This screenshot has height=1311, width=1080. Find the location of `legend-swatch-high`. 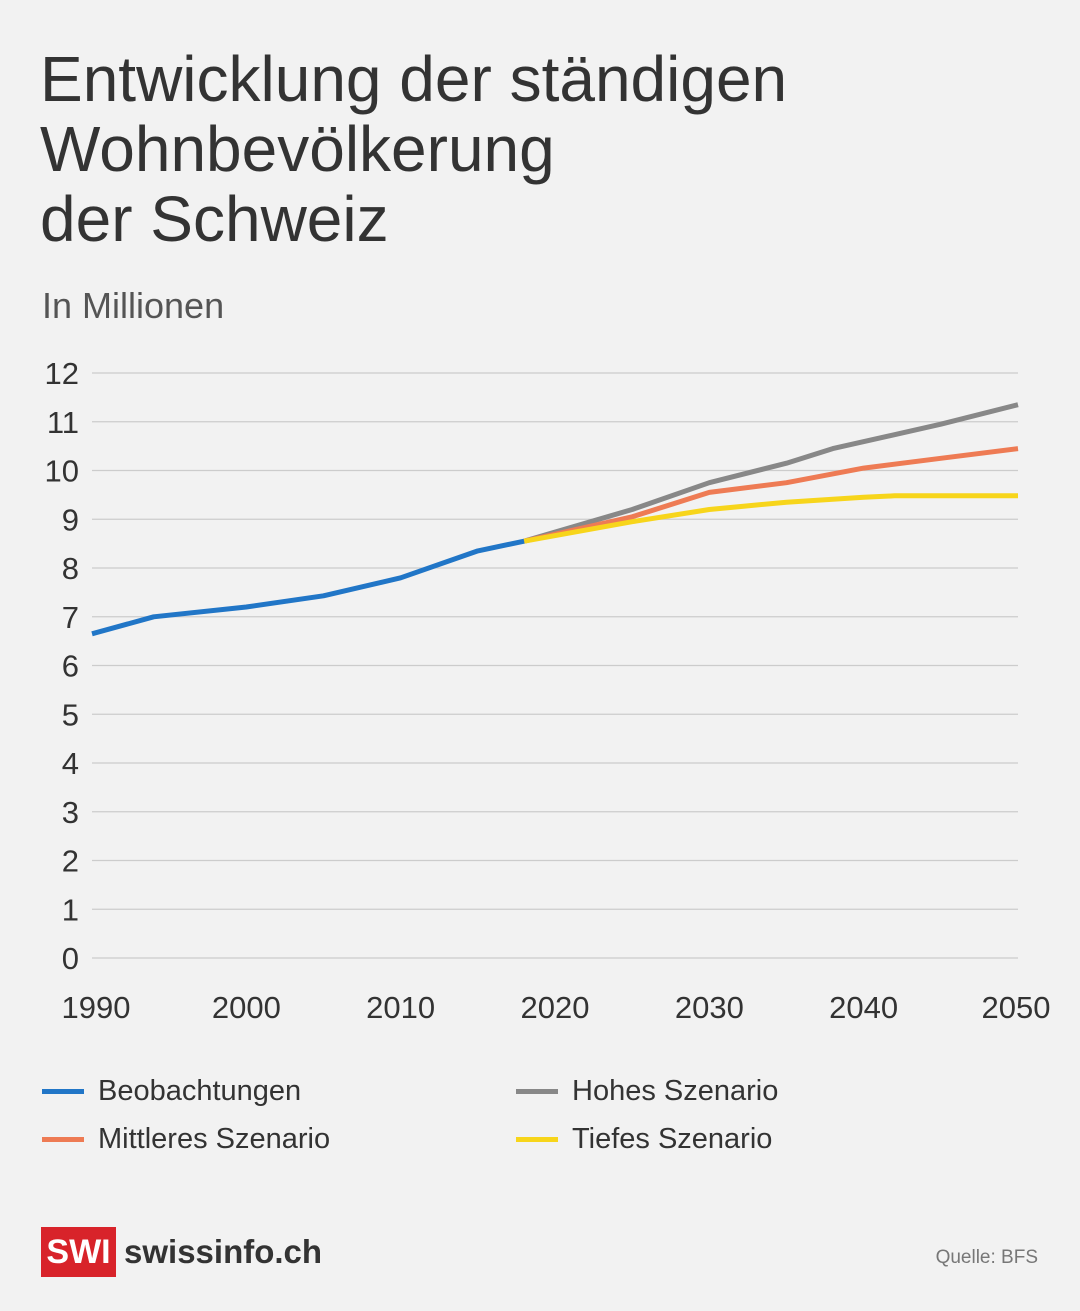

legend-swatch-high is located at coordinates (537, 1091).